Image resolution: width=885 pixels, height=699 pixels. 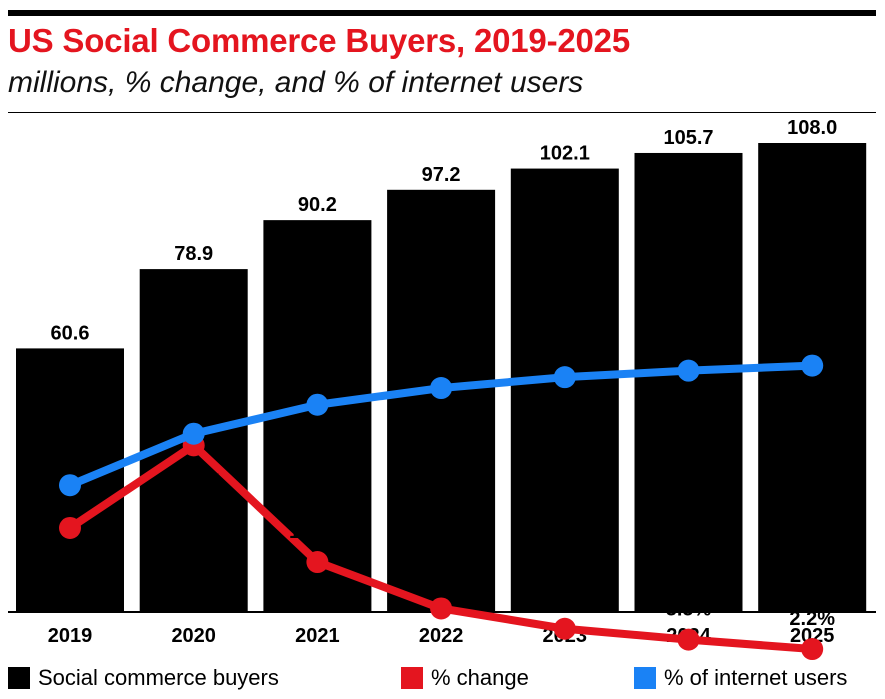 What do you see at coordinates (442, 112) in the screenshot?
I see `header-divider` at bounding box center [442, 112].